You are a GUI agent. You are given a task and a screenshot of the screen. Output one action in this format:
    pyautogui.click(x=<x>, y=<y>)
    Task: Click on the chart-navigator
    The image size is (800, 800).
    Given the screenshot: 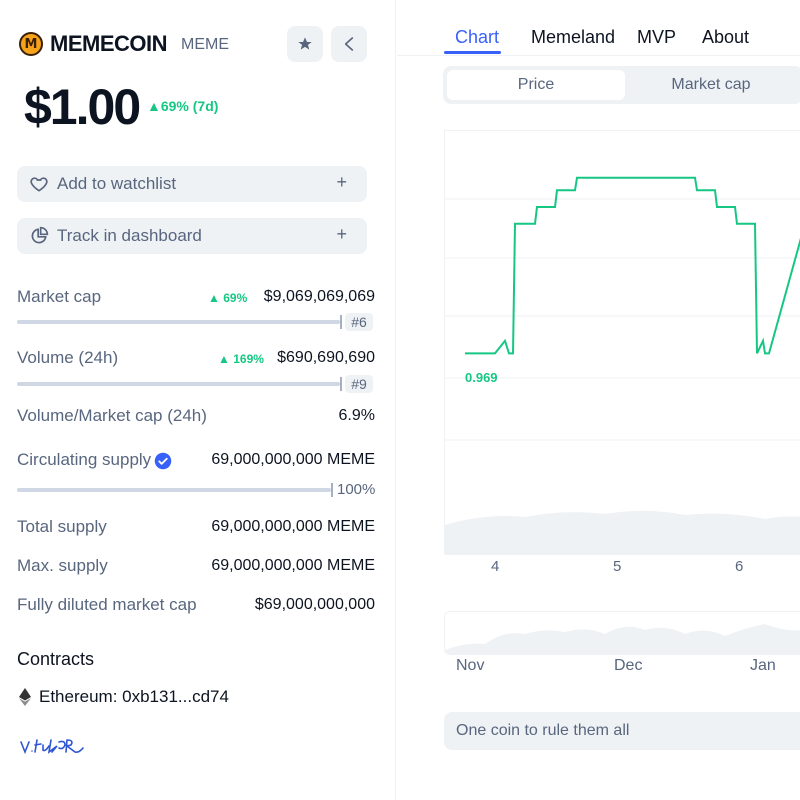 What is the action you would take?
    pyautogui.click(x=622, y=633)
    